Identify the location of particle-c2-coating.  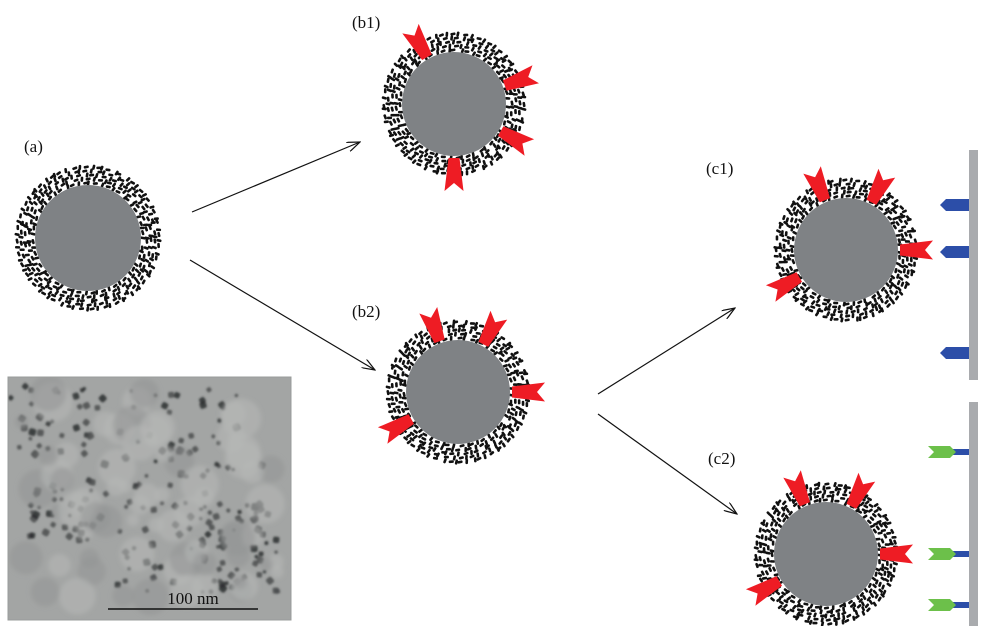
(826, 553).